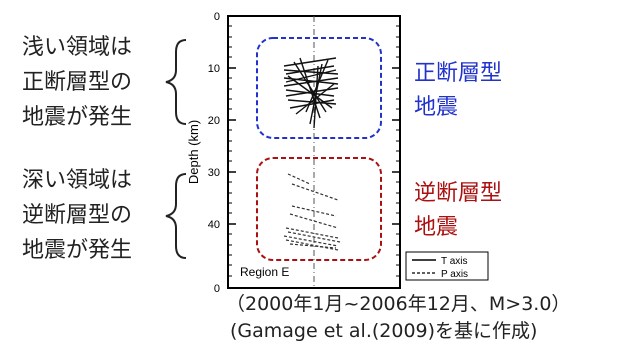 The image size is (640, 349). I want to click on caption-source: (Gamage et al.(2009)を基に作成), so click(383, 331).